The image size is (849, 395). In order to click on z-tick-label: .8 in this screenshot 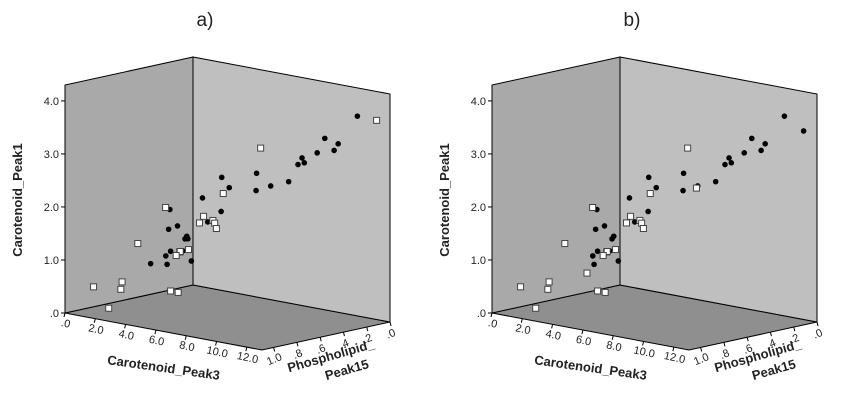, I will do `click(724, 354)`.